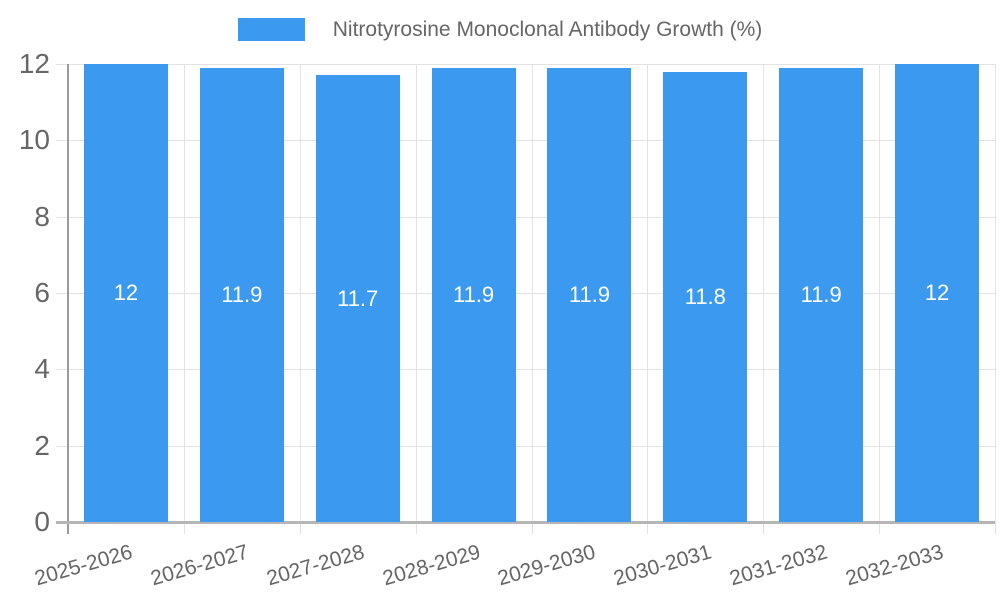  Describe the element at coordinates (42, 521) in the screenshot. I see `y-axis-tick-label: 0` at that location.